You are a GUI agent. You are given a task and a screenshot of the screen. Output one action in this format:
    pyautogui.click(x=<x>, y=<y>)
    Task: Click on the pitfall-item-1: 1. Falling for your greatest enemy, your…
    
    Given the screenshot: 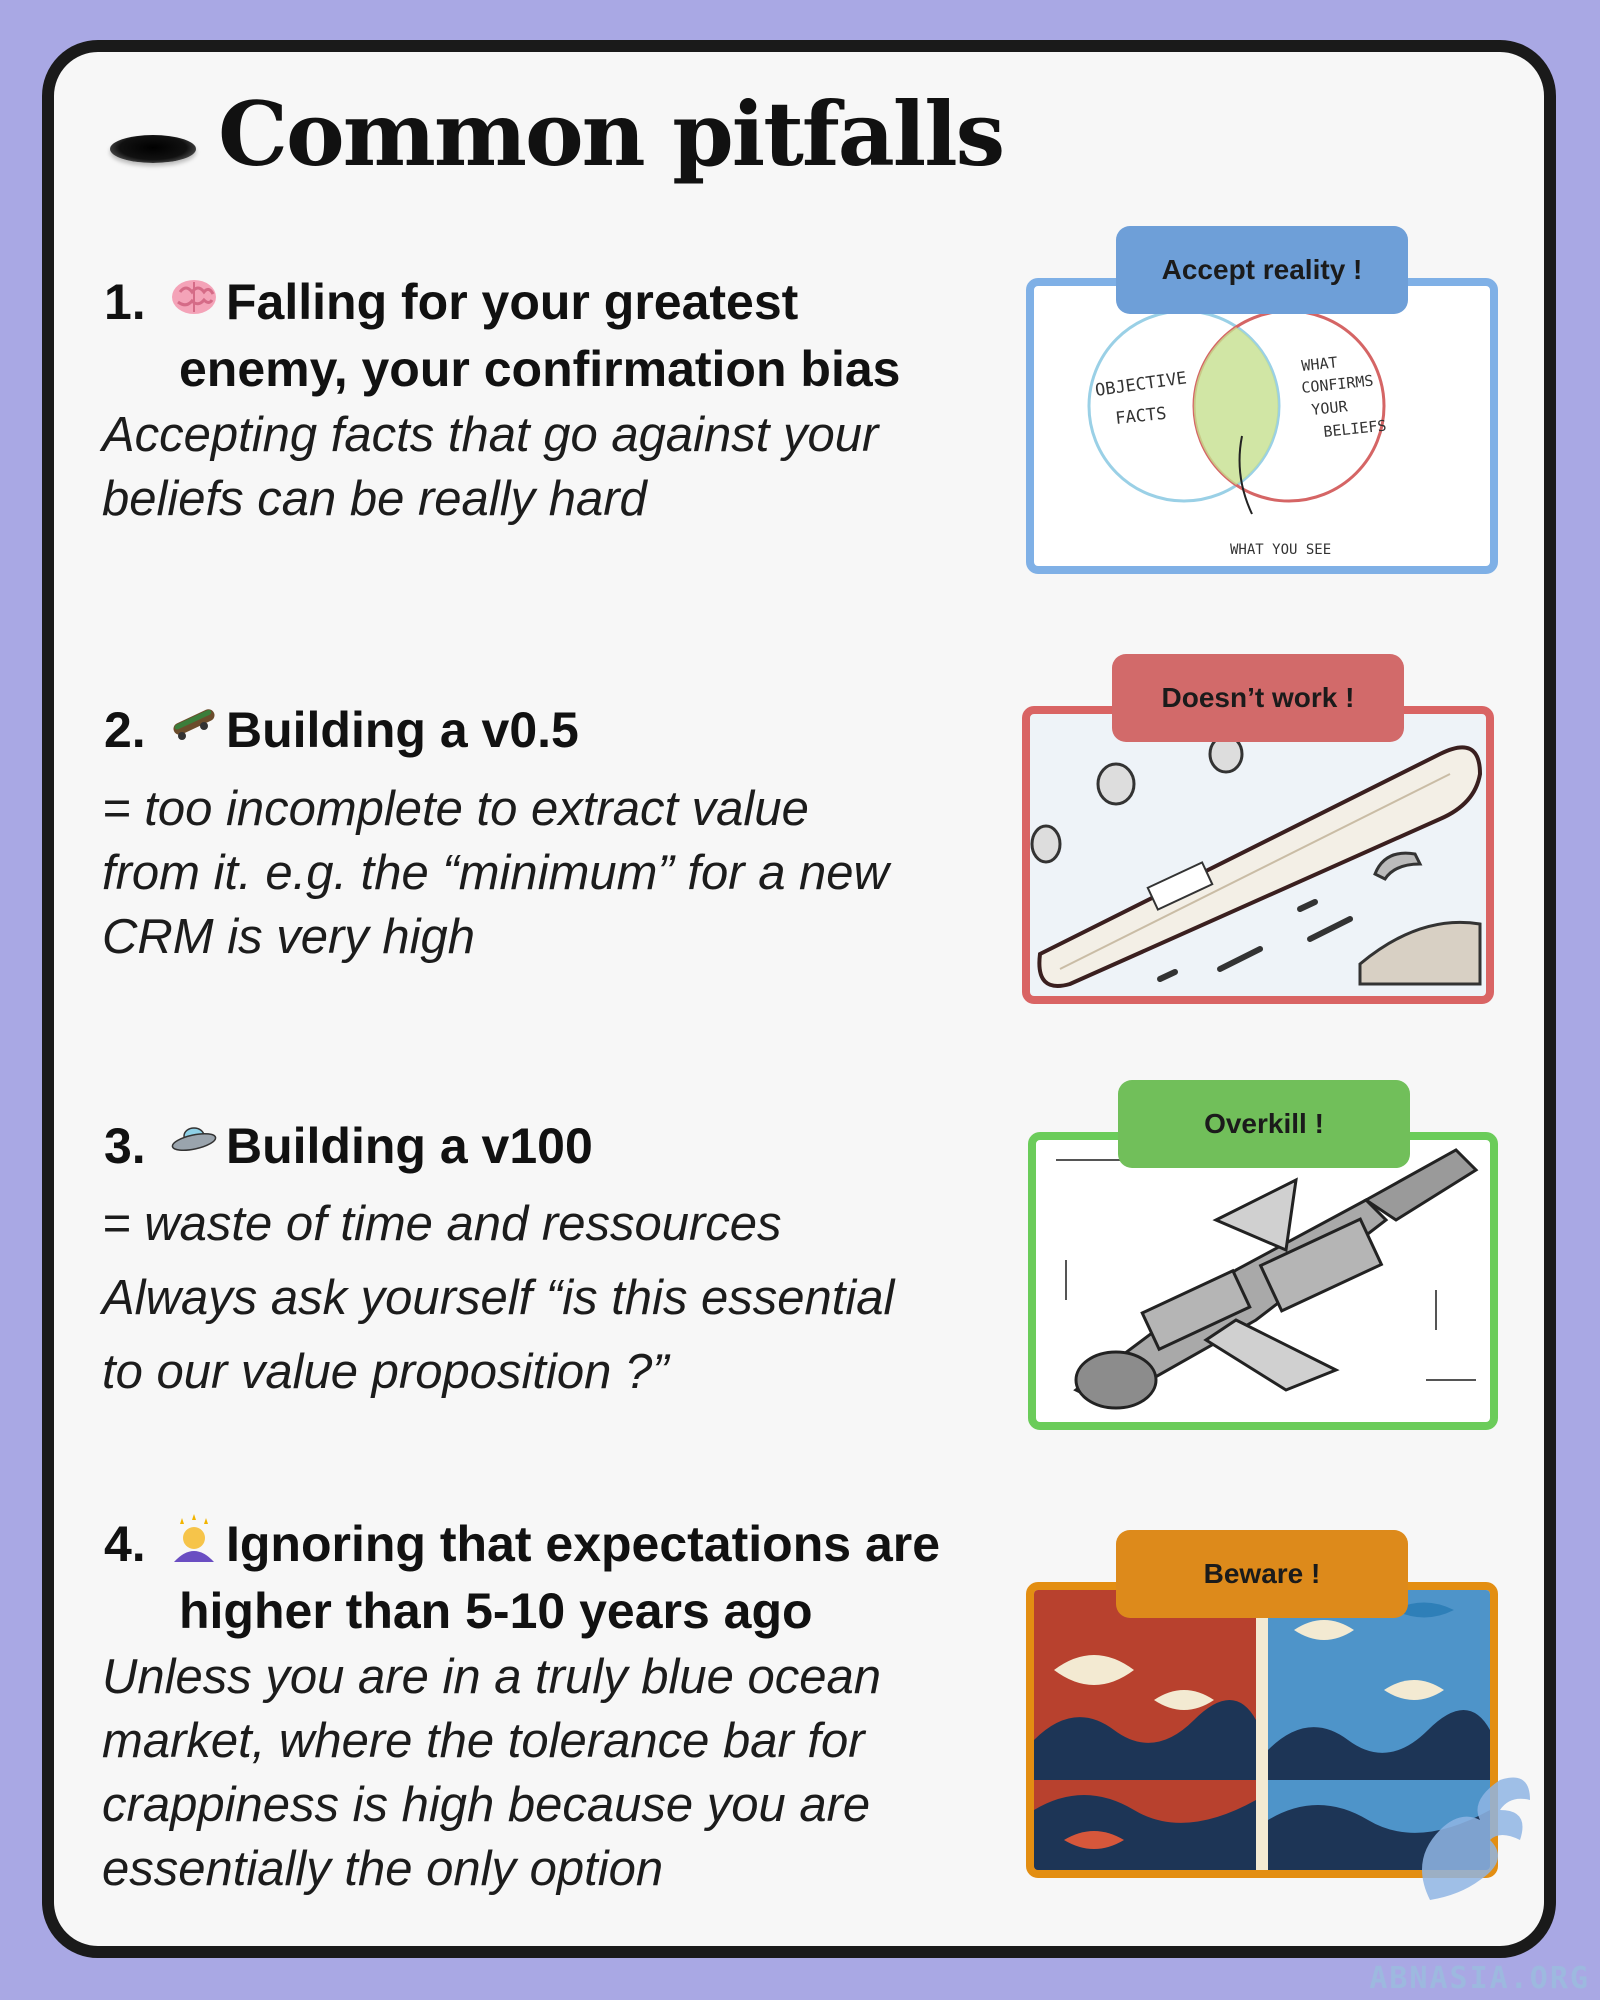 What is the action you would take?
    pyautogui.click(x=543, y=400)
    